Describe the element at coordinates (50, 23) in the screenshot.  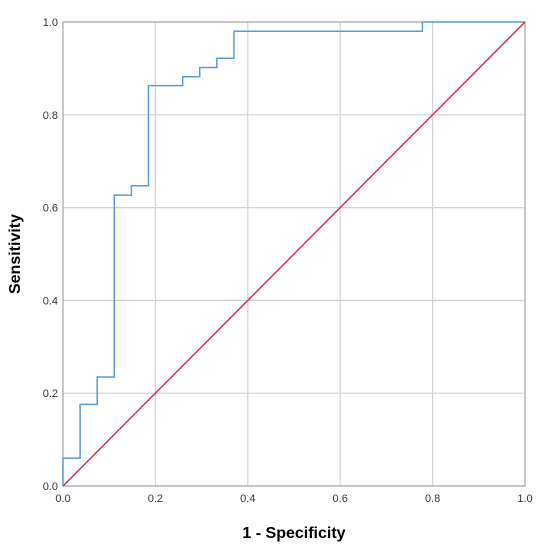
I see `y-tick-label: 1.0` at that location.